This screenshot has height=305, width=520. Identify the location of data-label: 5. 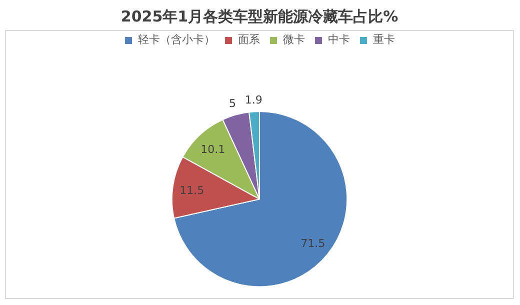
(232, 103).